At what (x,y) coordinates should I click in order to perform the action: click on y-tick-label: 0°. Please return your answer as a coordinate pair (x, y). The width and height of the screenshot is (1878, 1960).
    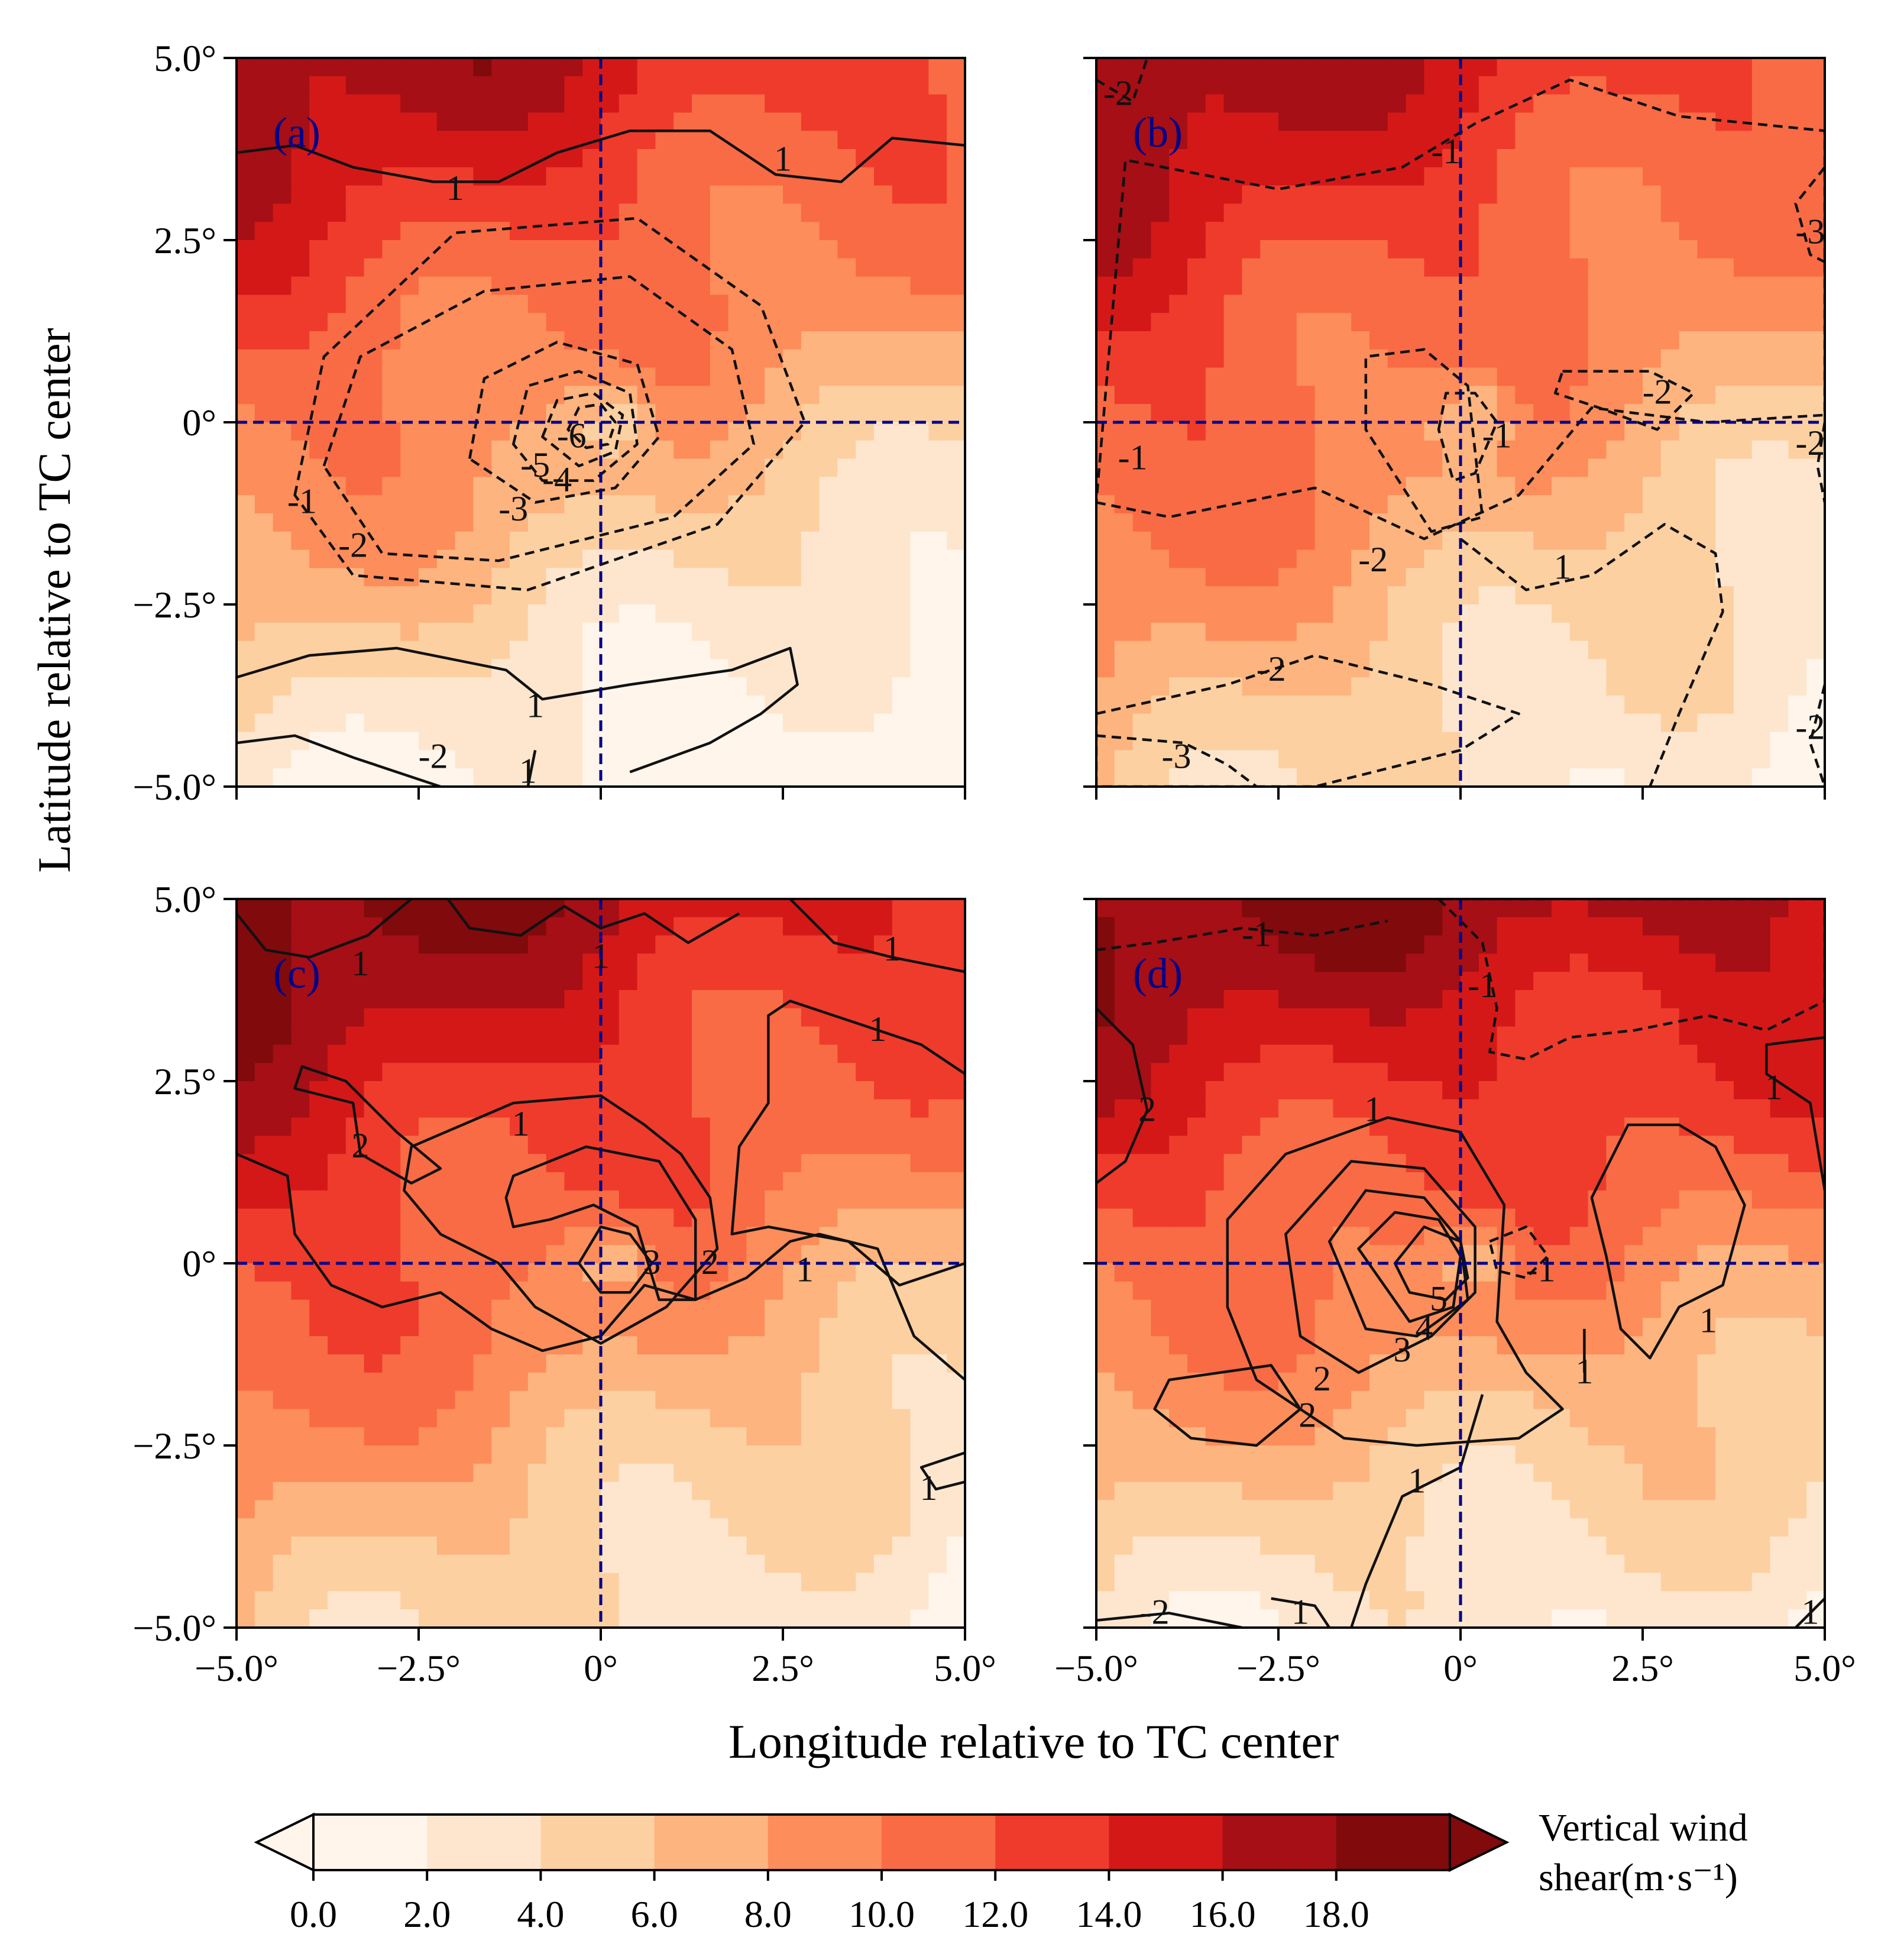
    Looking at the image, I should click on (199, 423).